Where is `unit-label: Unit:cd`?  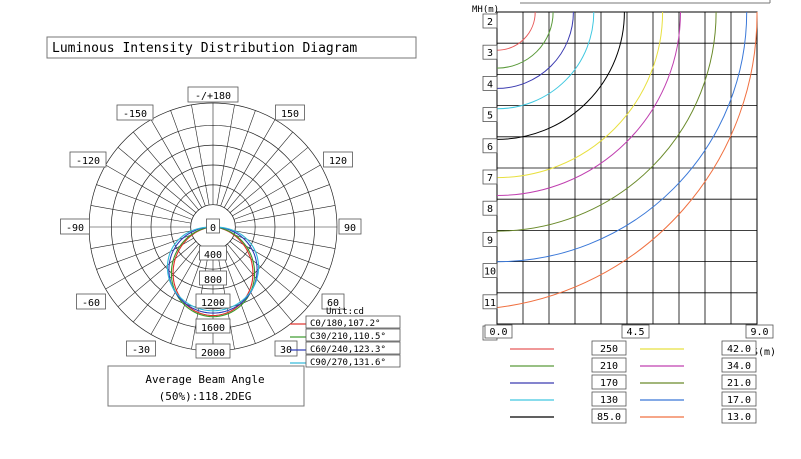 unit-label: Unit:cd is located at coordinates (345, 312).